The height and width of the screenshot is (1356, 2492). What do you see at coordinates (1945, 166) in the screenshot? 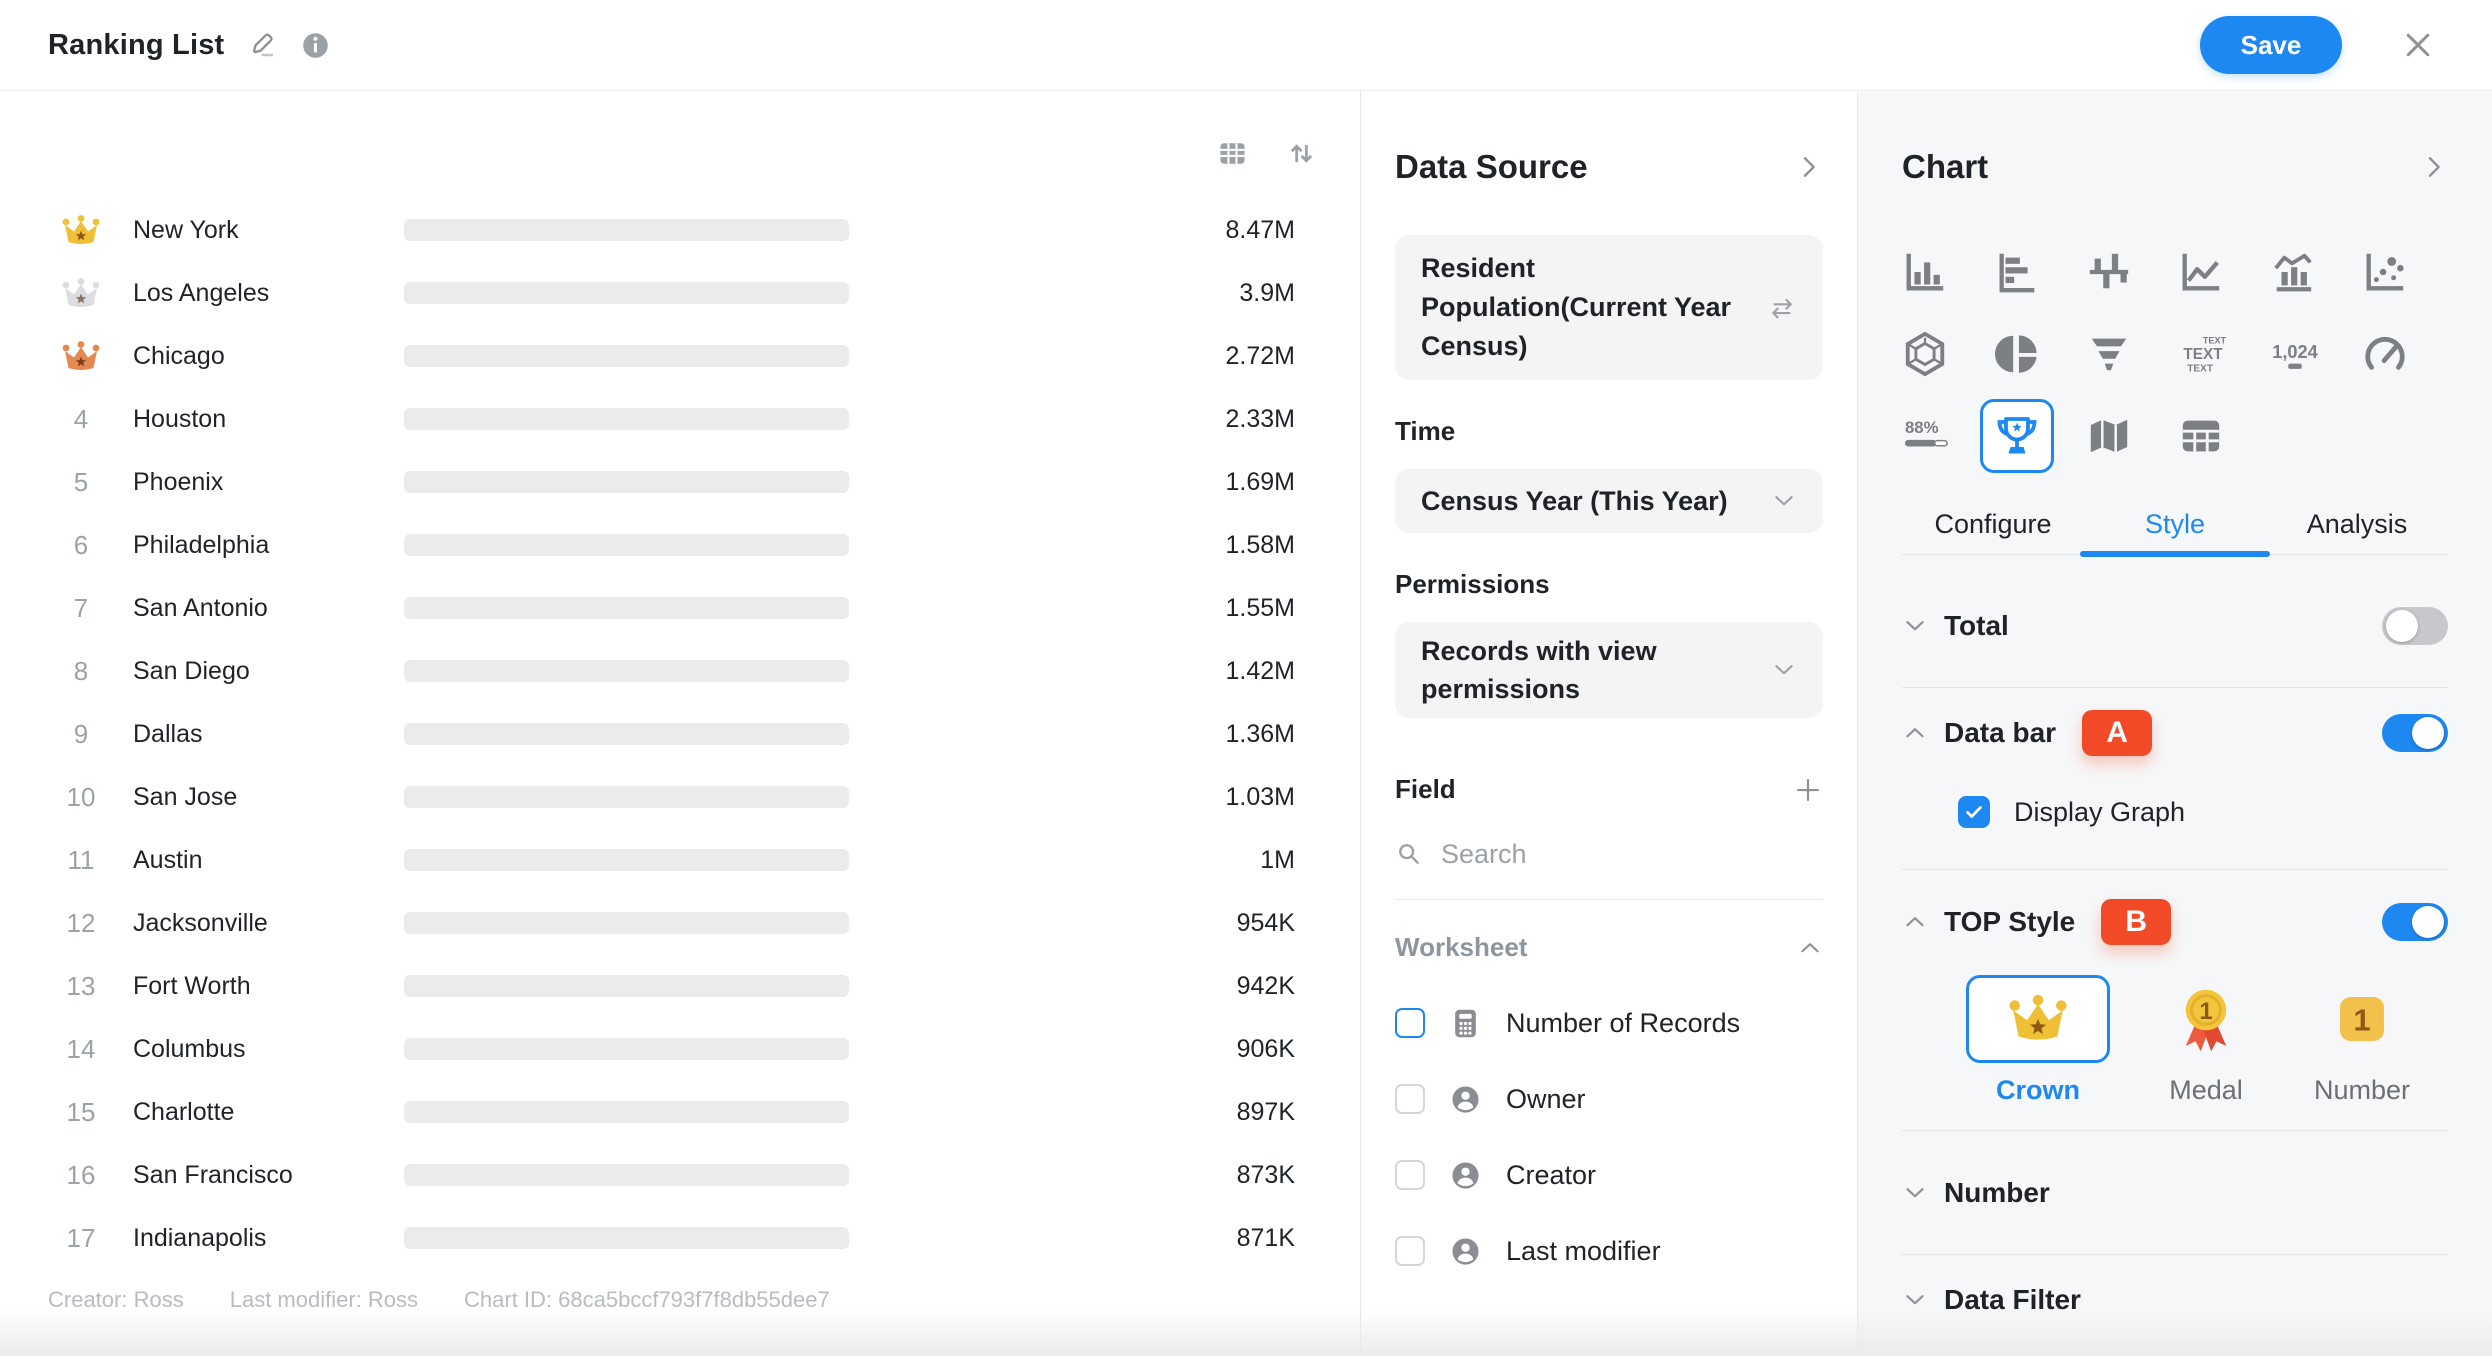
I see `chart-title: Chart` at bounding box center [1945, 166].